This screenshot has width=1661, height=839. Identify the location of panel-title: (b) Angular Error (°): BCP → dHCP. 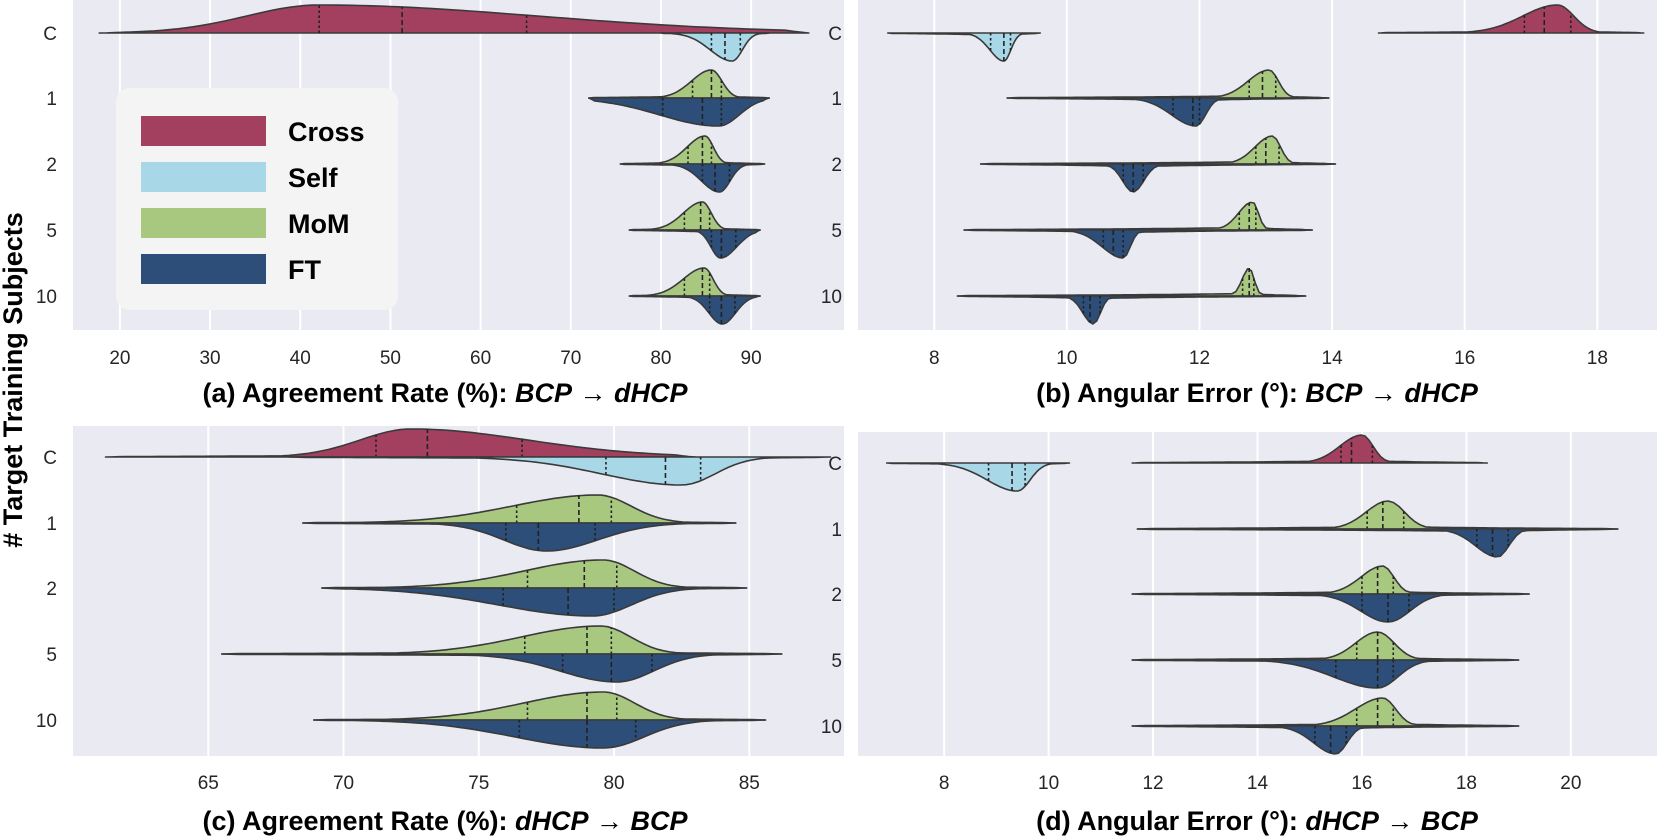
(1257, 393).